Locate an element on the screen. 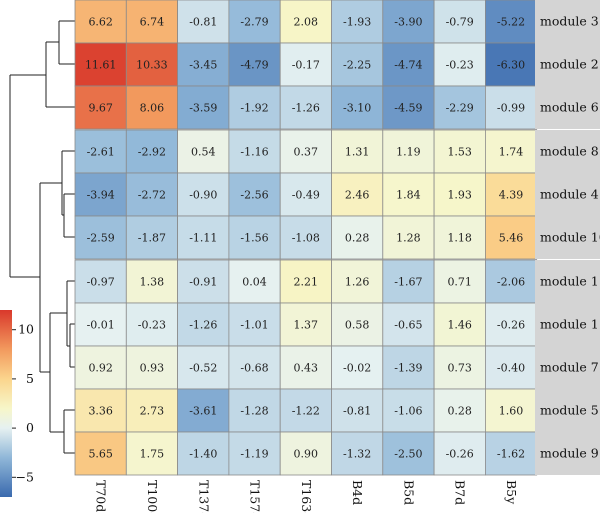 The height and width of the screenshot is (513, 600). cell-value-label: -1.39 is located at coordinates (408, 368).